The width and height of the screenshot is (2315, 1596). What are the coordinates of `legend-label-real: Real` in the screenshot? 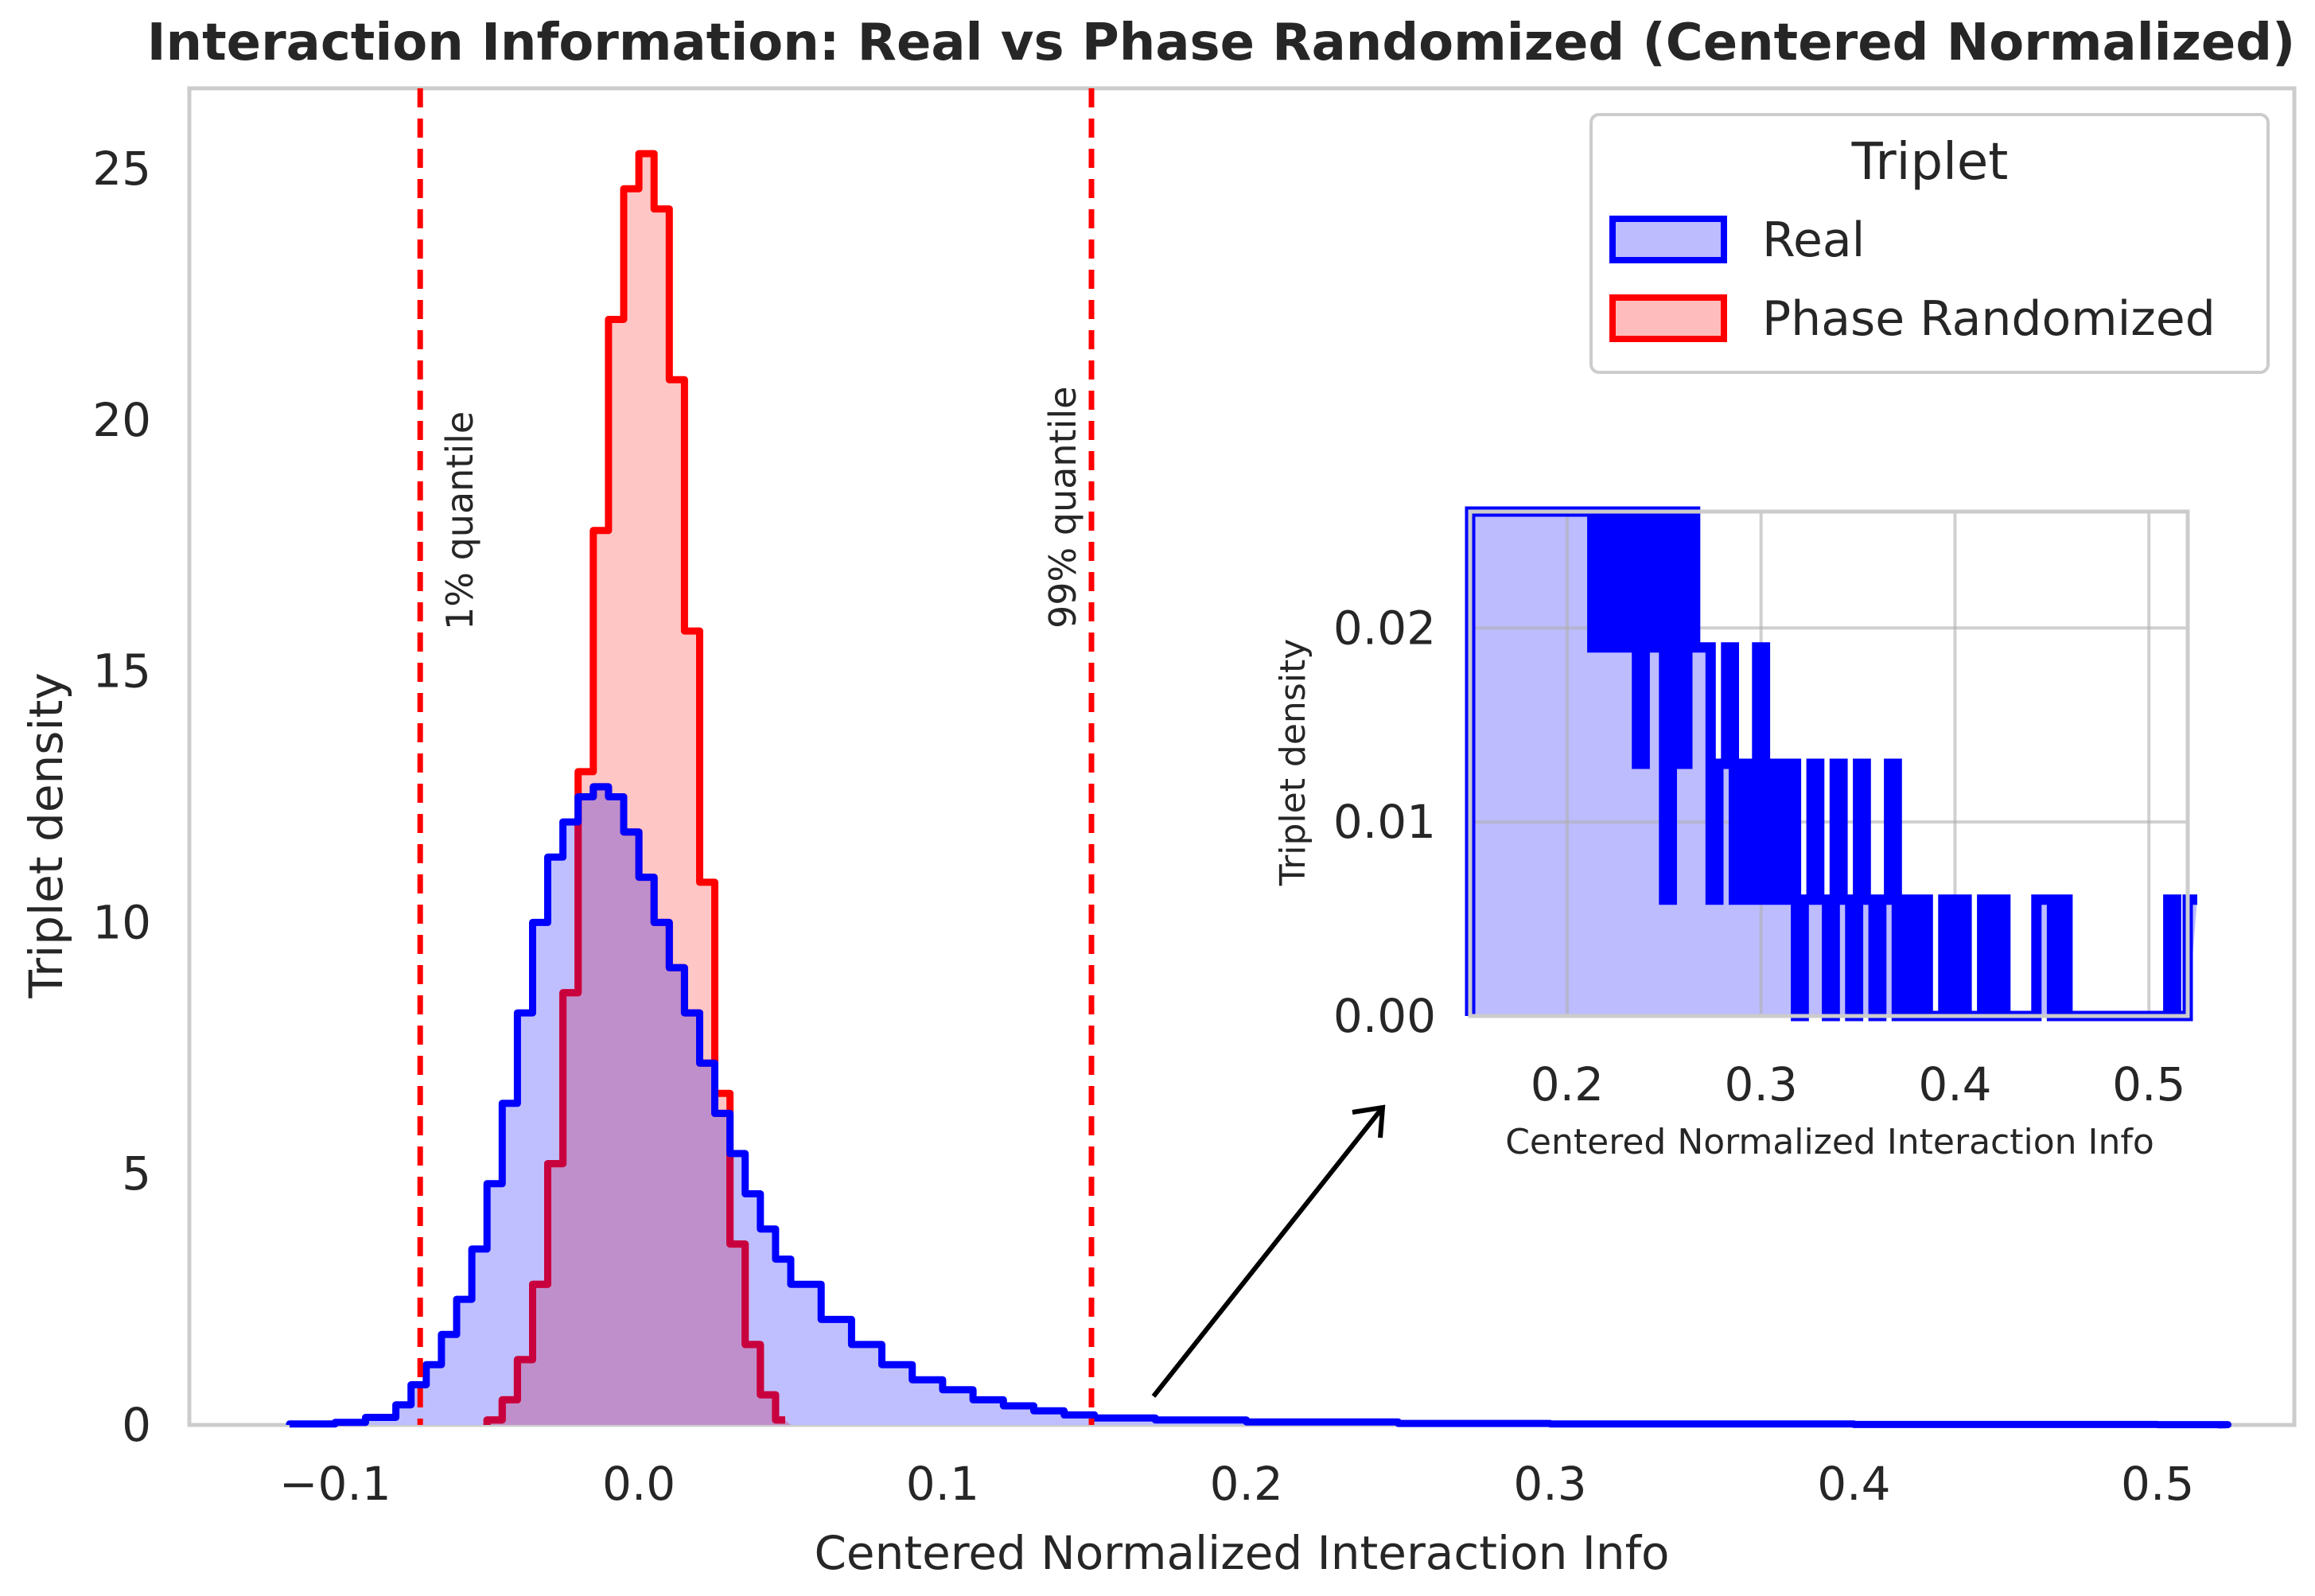 It's located at (1813, 240).